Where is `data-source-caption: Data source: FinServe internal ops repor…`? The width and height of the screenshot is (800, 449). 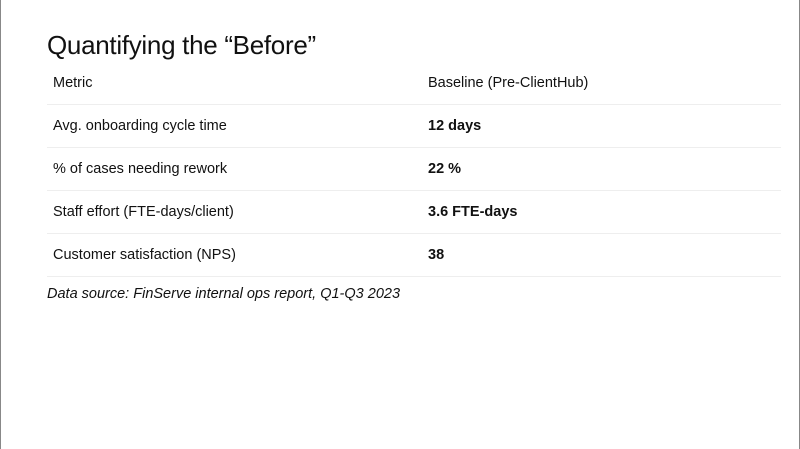
data-source-caption: Data source: FinServe internal ops repor… is located at coordinates (224, 294).